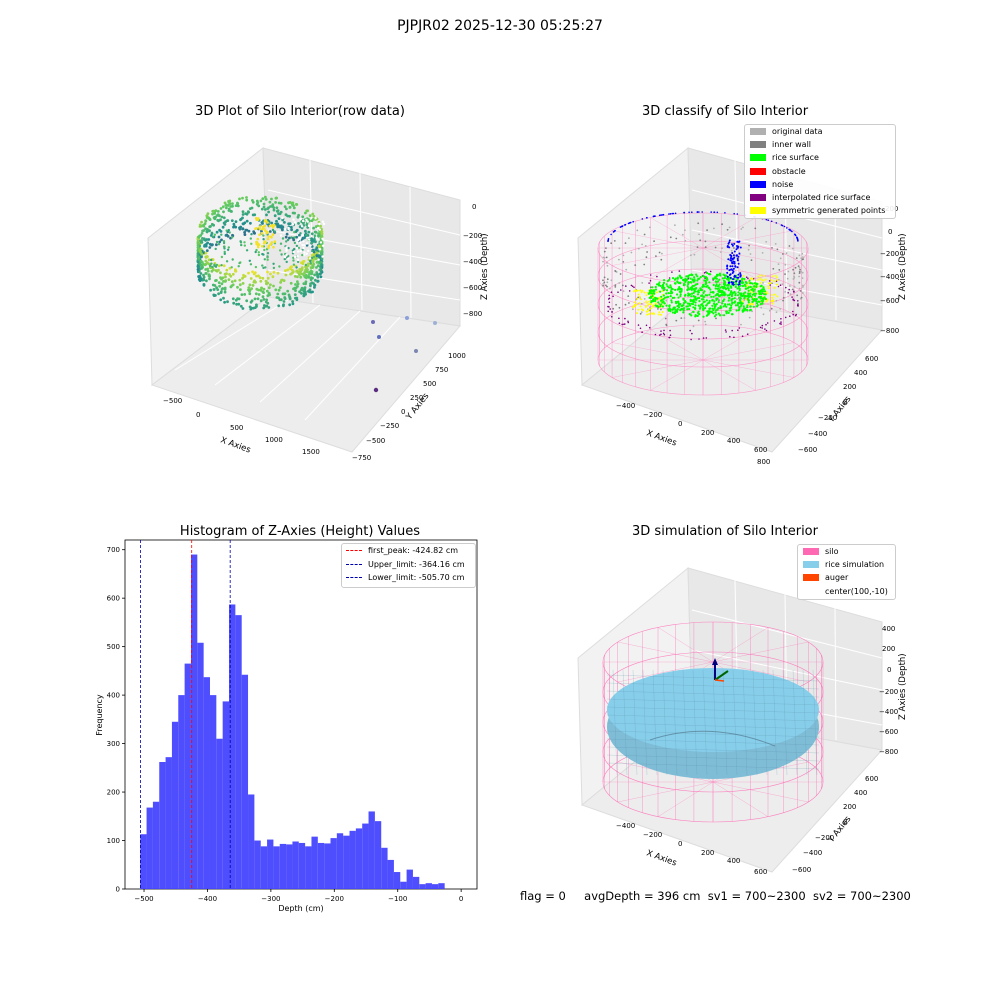 This screenshot has height=1000, width=1000. I want to click on x-tick-label: −400, so click(207, 899).